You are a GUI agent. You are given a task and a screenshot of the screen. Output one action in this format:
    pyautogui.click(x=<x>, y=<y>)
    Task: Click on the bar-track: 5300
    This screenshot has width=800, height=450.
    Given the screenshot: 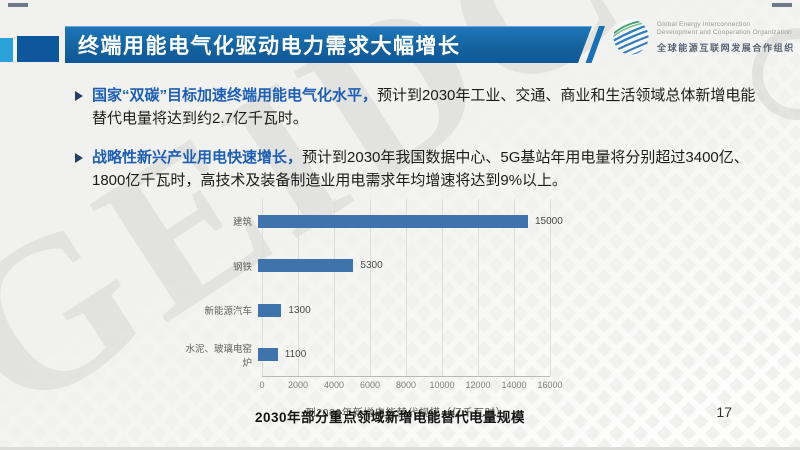 What is the action you would take?
    pyautogui.click(x=402, y=266)
    